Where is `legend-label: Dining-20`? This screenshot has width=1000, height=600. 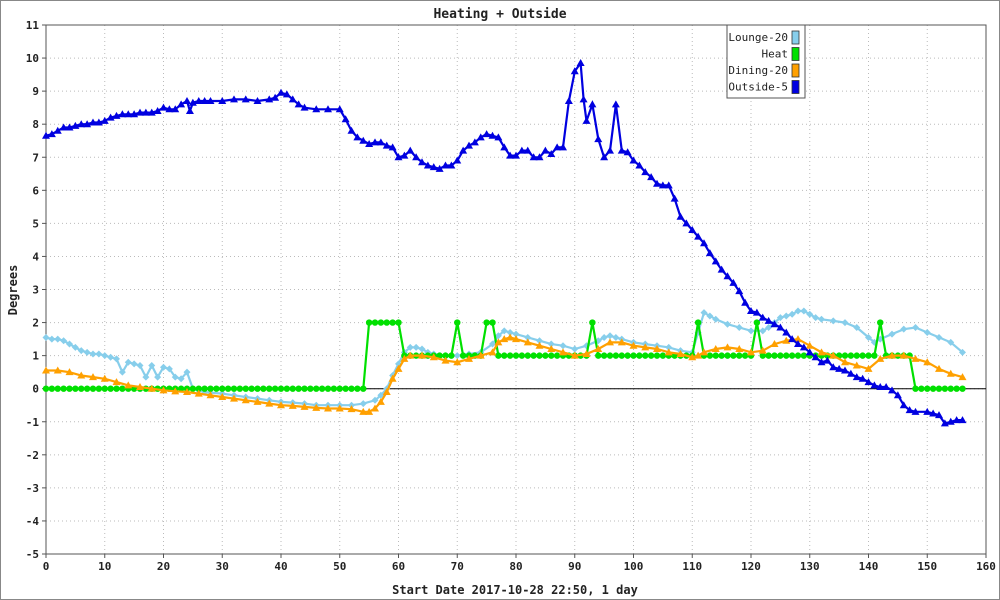
legend-label: Dining-20 is located at coordinates (758, 70).